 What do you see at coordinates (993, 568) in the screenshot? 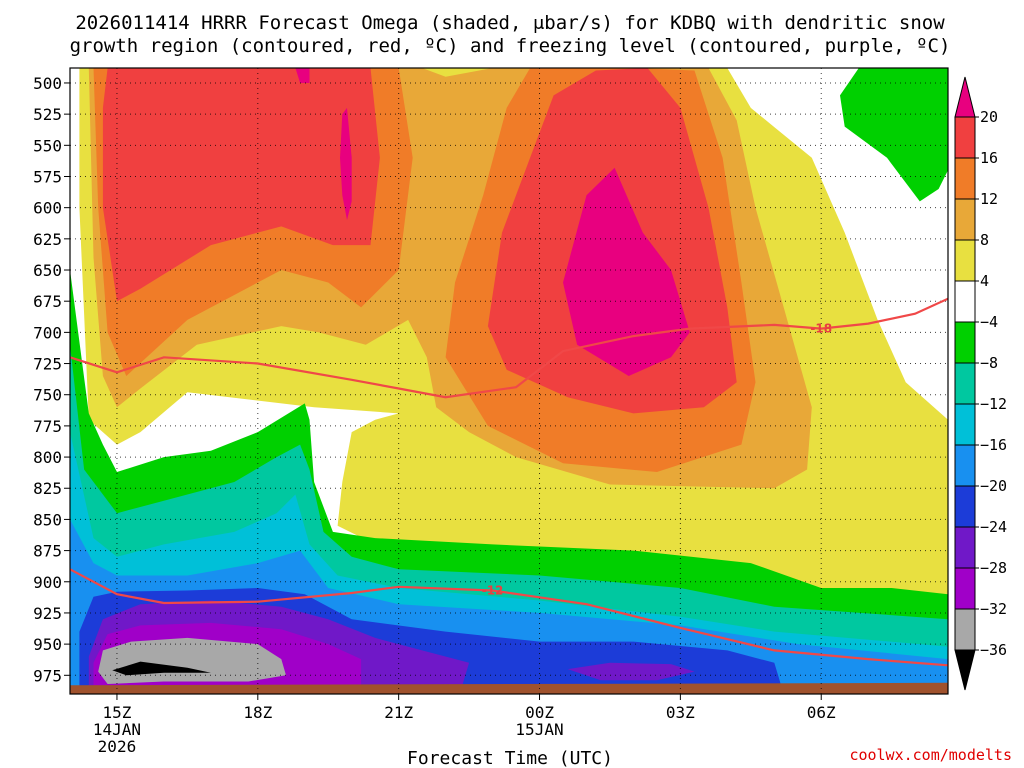
I see `colorbar-label-11: −28` at bounding box center [993, 568].